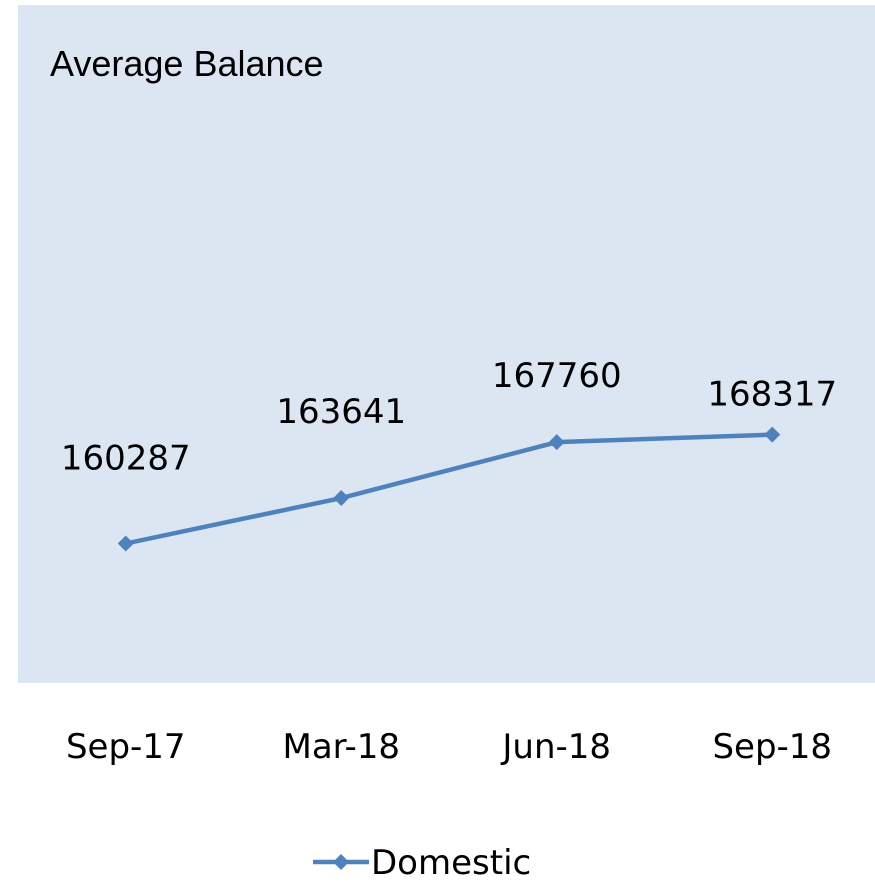  What do you see at coordinates (557, 376) in the screenshot?
I see `data-label: 167760` at bounding box center [557, 376].